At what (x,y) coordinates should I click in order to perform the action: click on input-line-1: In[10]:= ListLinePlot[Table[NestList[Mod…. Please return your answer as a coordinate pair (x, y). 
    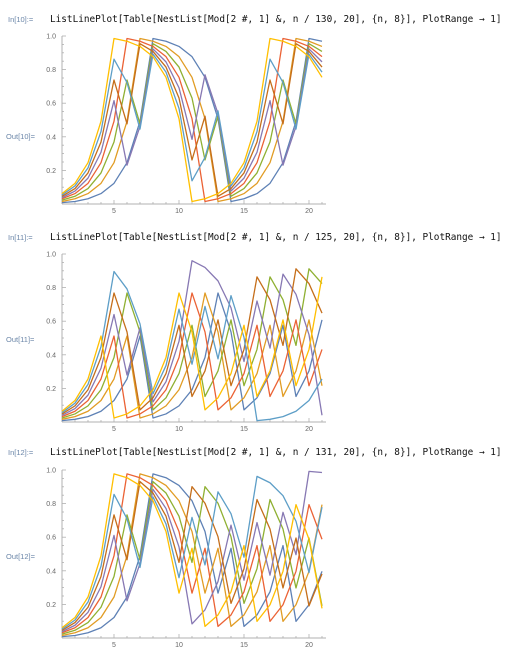
    Looking at the image, I should click on (263, 20).